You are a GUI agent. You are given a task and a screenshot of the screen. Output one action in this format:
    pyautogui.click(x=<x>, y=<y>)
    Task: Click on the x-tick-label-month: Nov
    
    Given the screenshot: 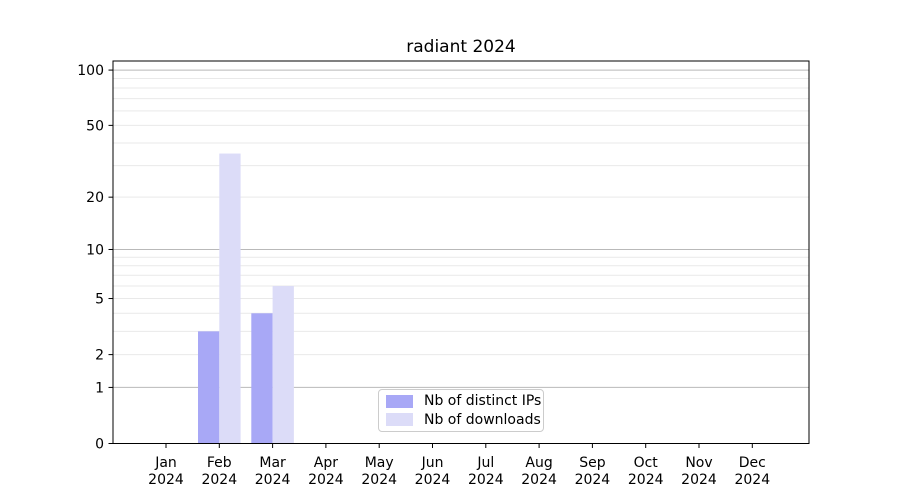 What is the action you would take?
    pyautogui.click(x=698, y=463)
    